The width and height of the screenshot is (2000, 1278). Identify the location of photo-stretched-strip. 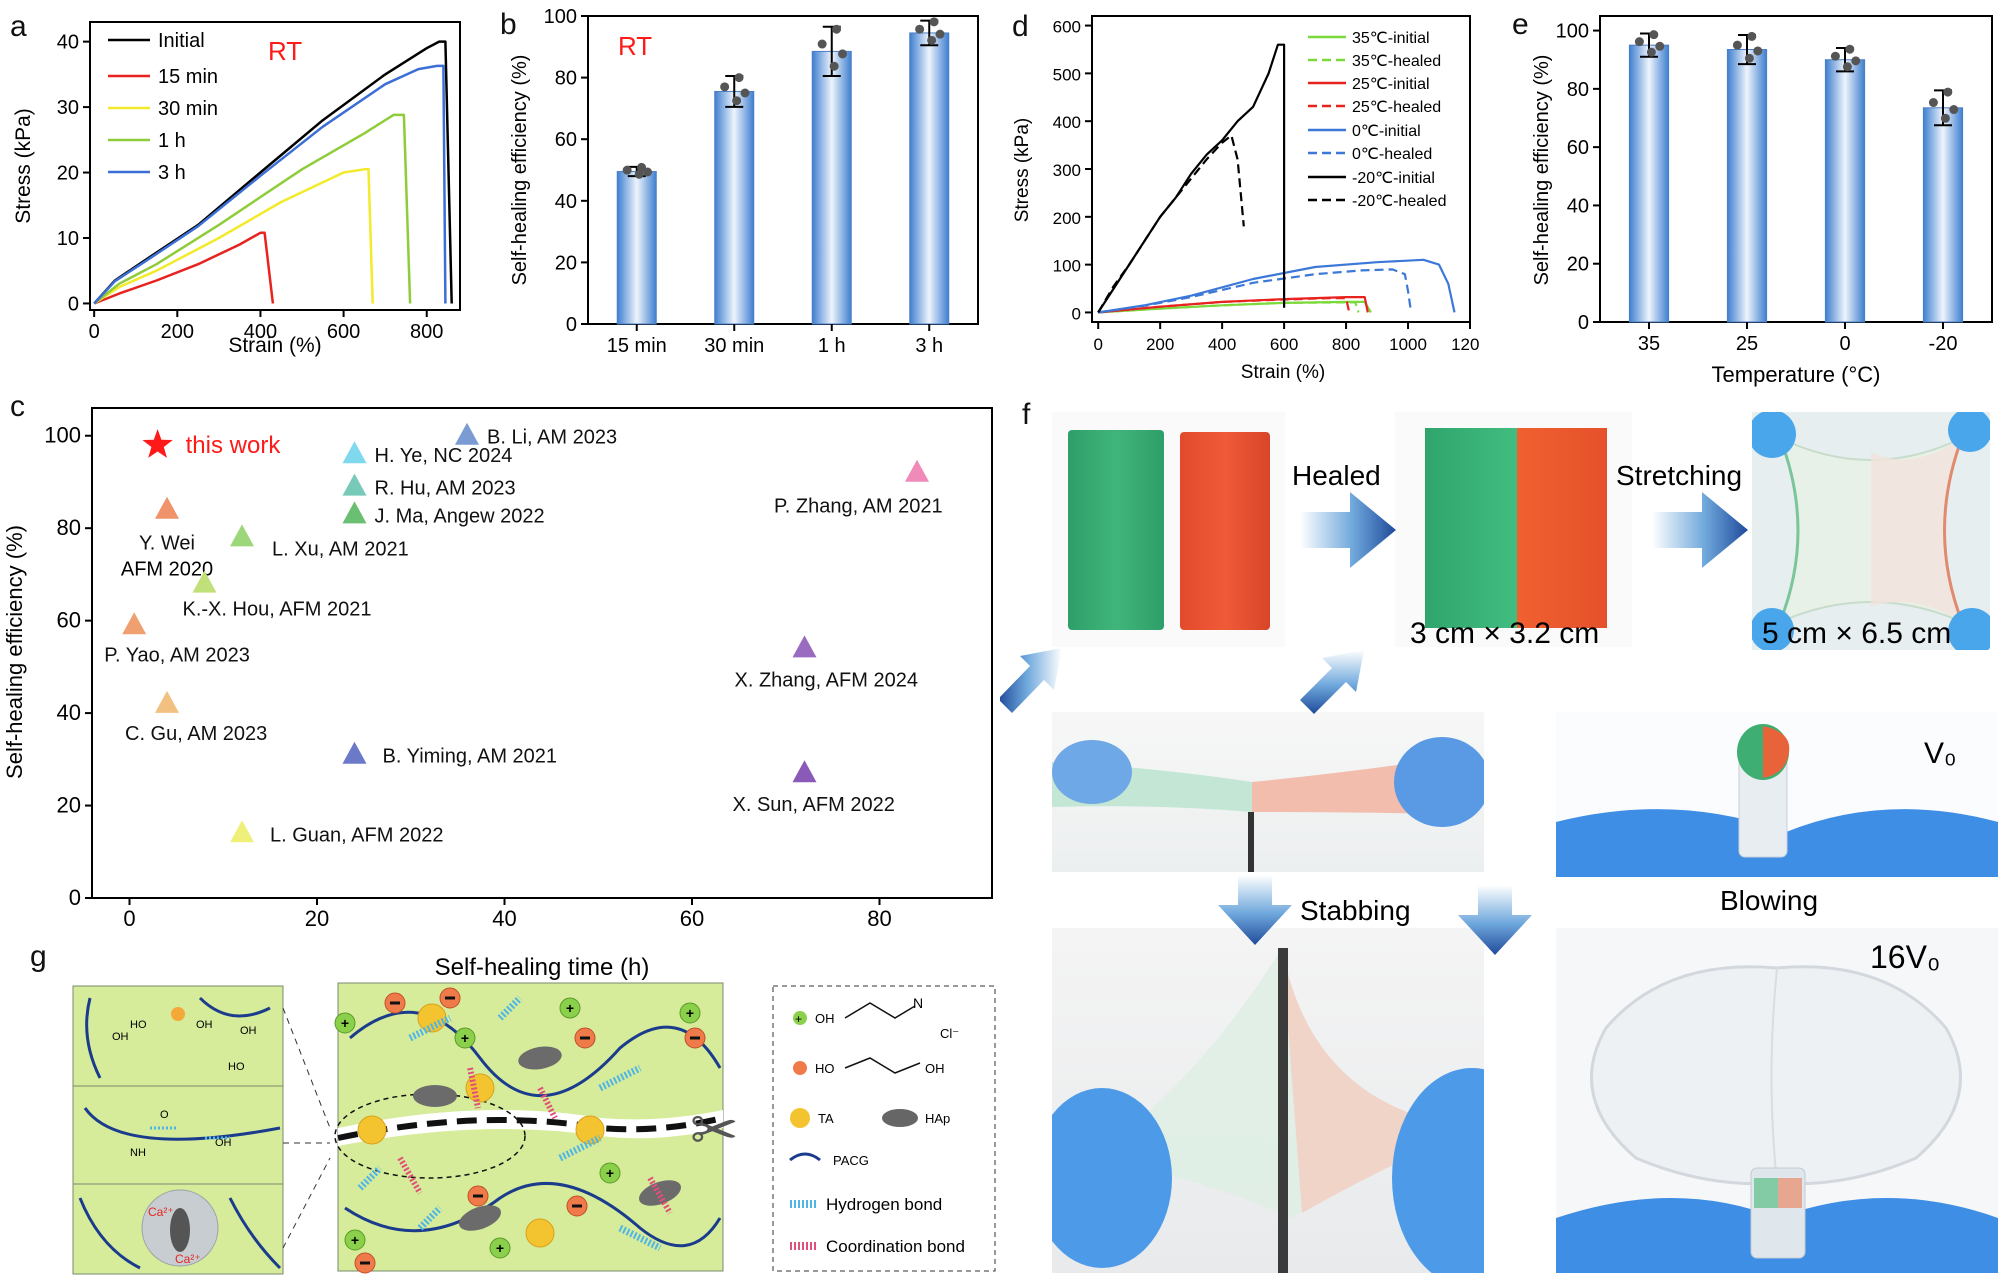
(1268, 792).